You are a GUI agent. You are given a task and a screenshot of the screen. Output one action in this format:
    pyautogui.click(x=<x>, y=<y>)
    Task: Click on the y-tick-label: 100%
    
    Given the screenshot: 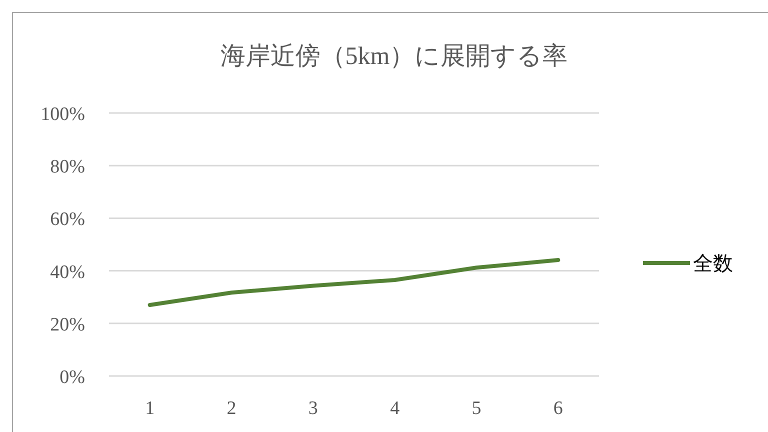 What is the action you would take?
    pyautogui.click(x=63, y=114)
    